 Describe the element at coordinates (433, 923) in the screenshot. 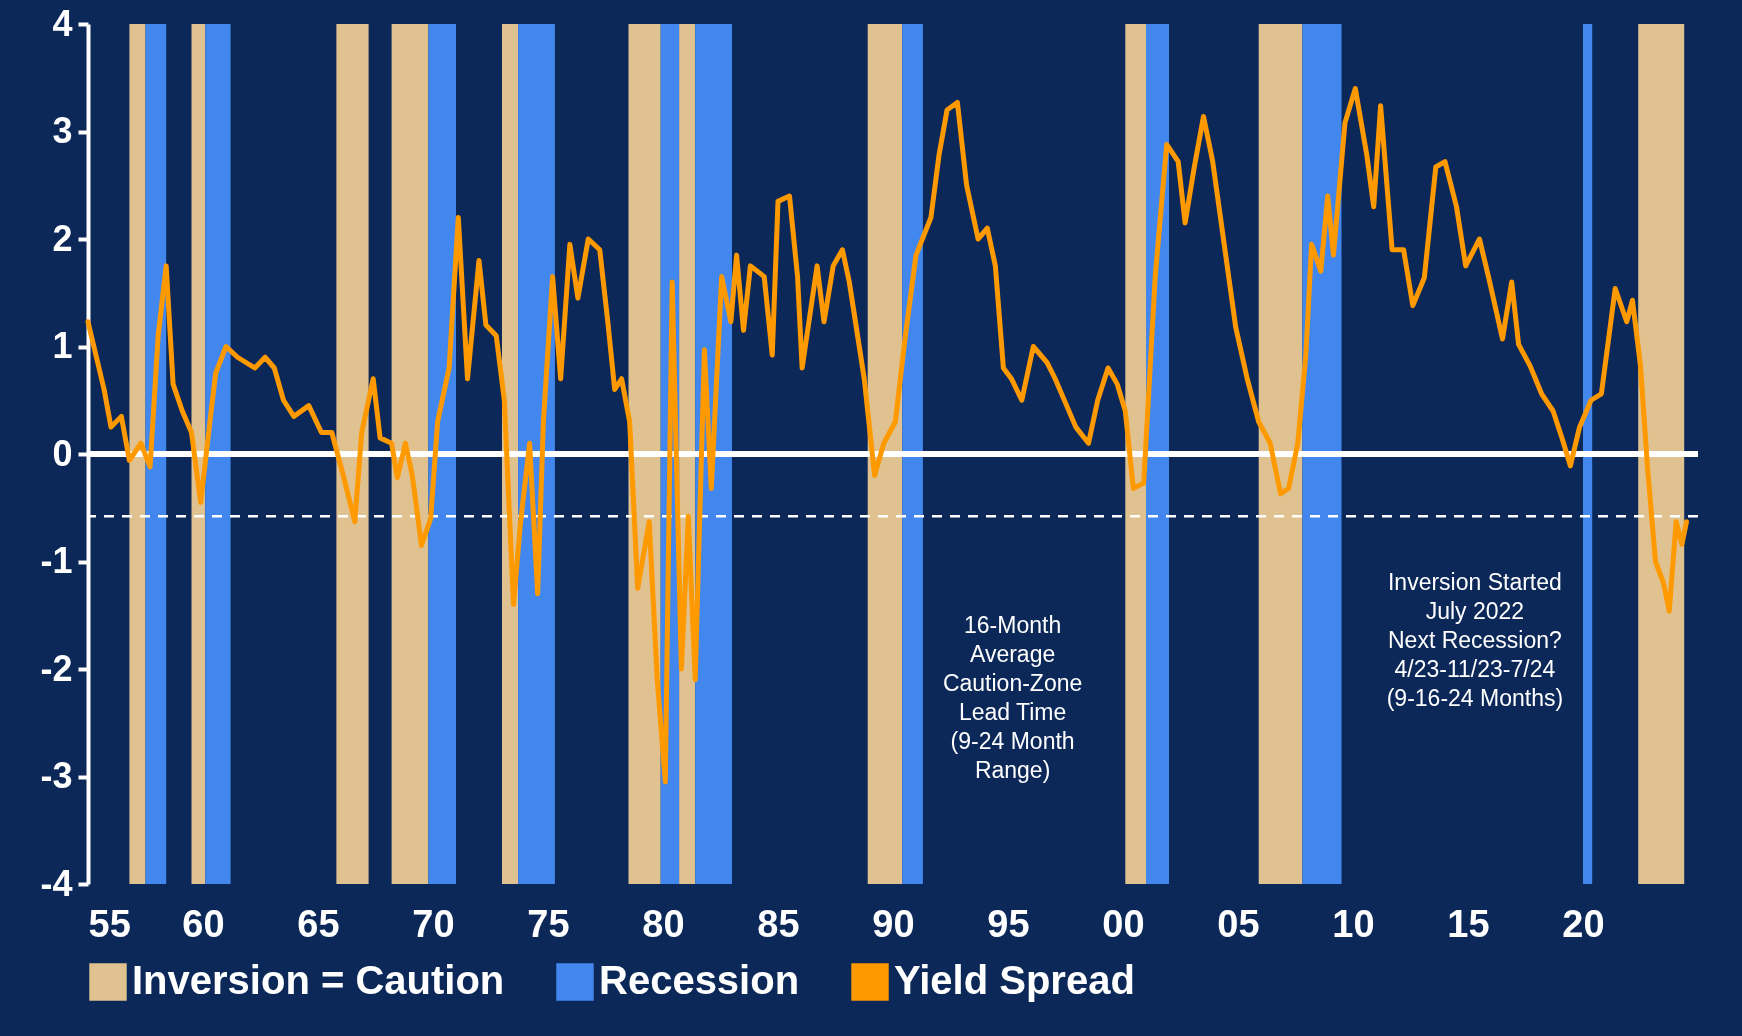

I see `x-tick-label: 70` at that location.